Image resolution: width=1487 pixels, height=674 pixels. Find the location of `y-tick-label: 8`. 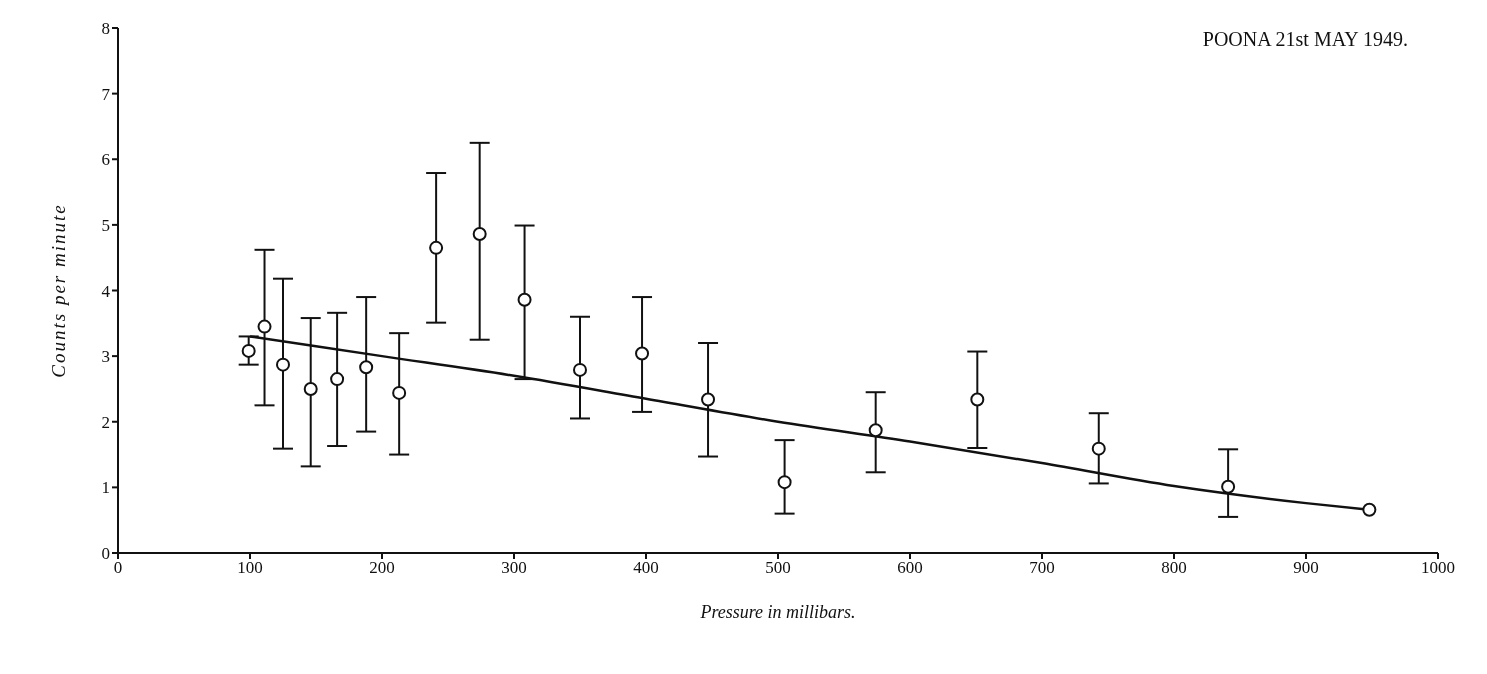

y-tick-label: 8 is located at coordinates (105, 29).